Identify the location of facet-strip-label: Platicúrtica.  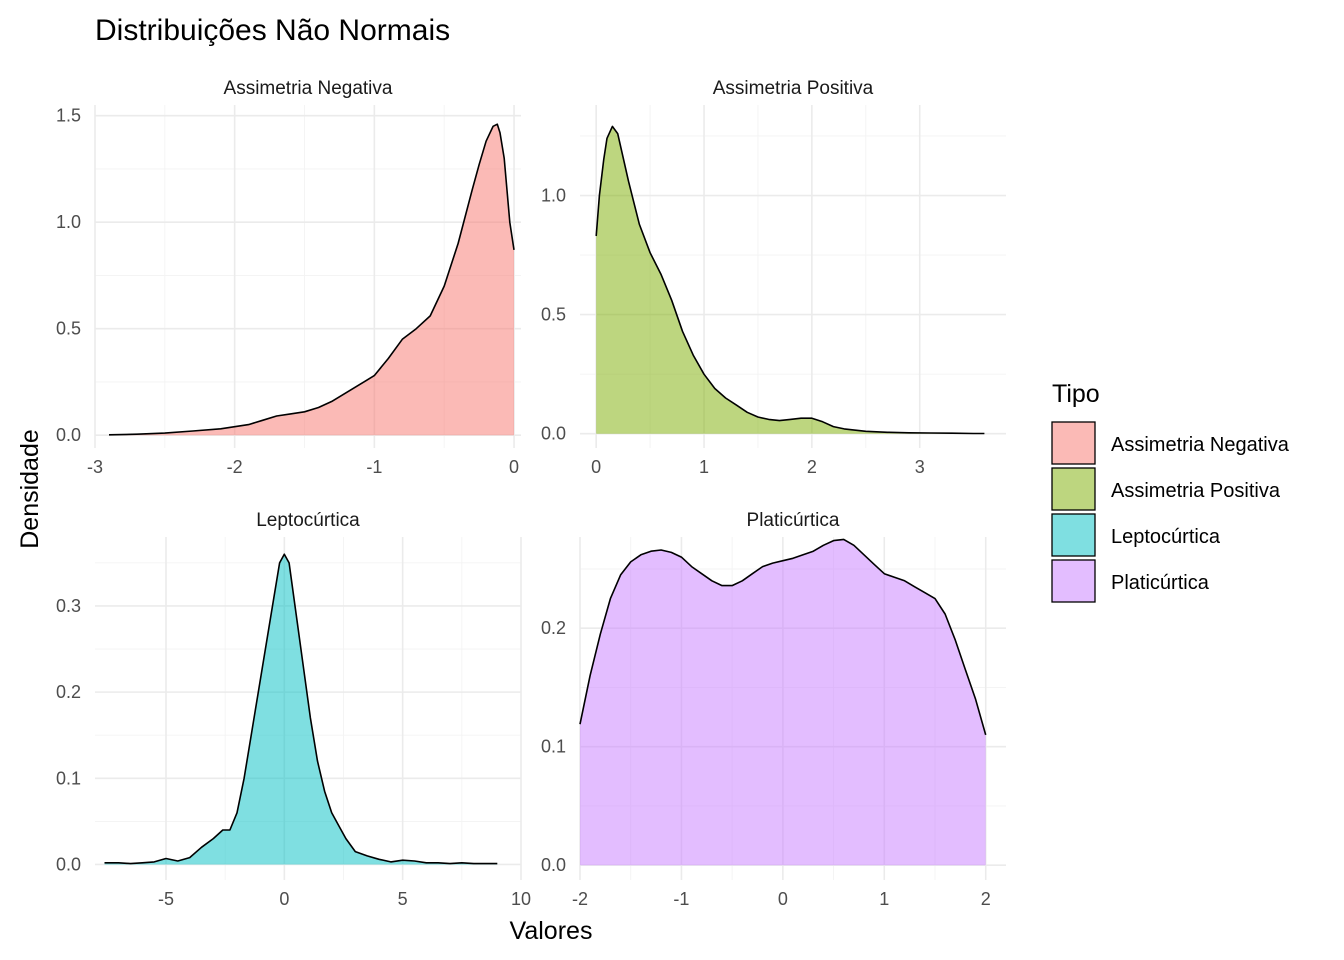
(793, 520).